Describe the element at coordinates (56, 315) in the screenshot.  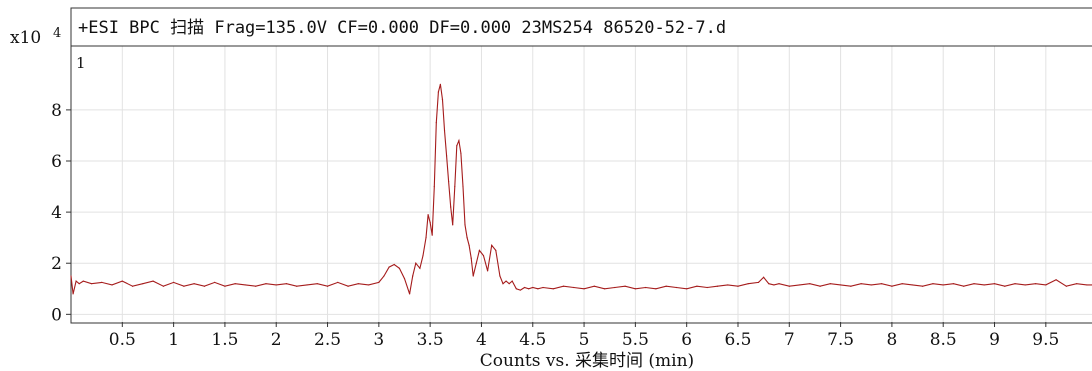
I see `y-tick-label: 0` at that location.